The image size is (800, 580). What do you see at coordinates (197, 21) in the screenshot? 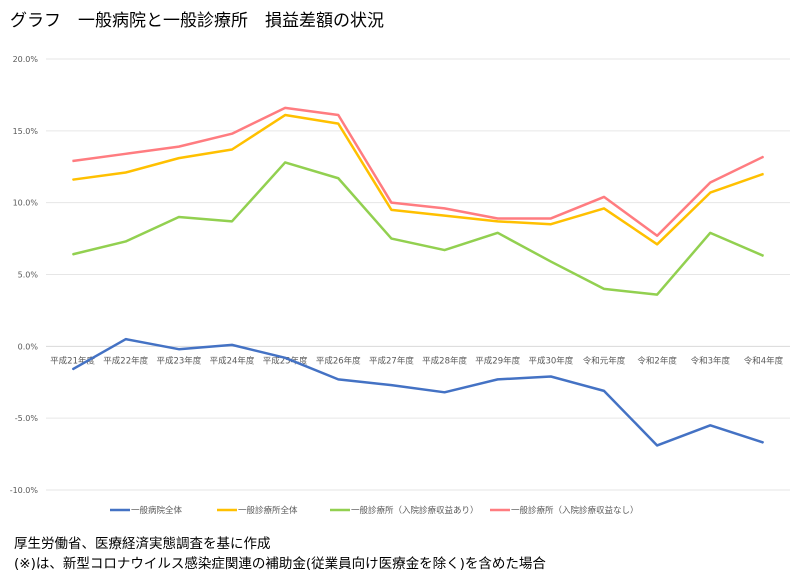
I see `chart-title: グラフ 一般病院と一般診療所 損益差額の状況` at bounding box center [197, 21].